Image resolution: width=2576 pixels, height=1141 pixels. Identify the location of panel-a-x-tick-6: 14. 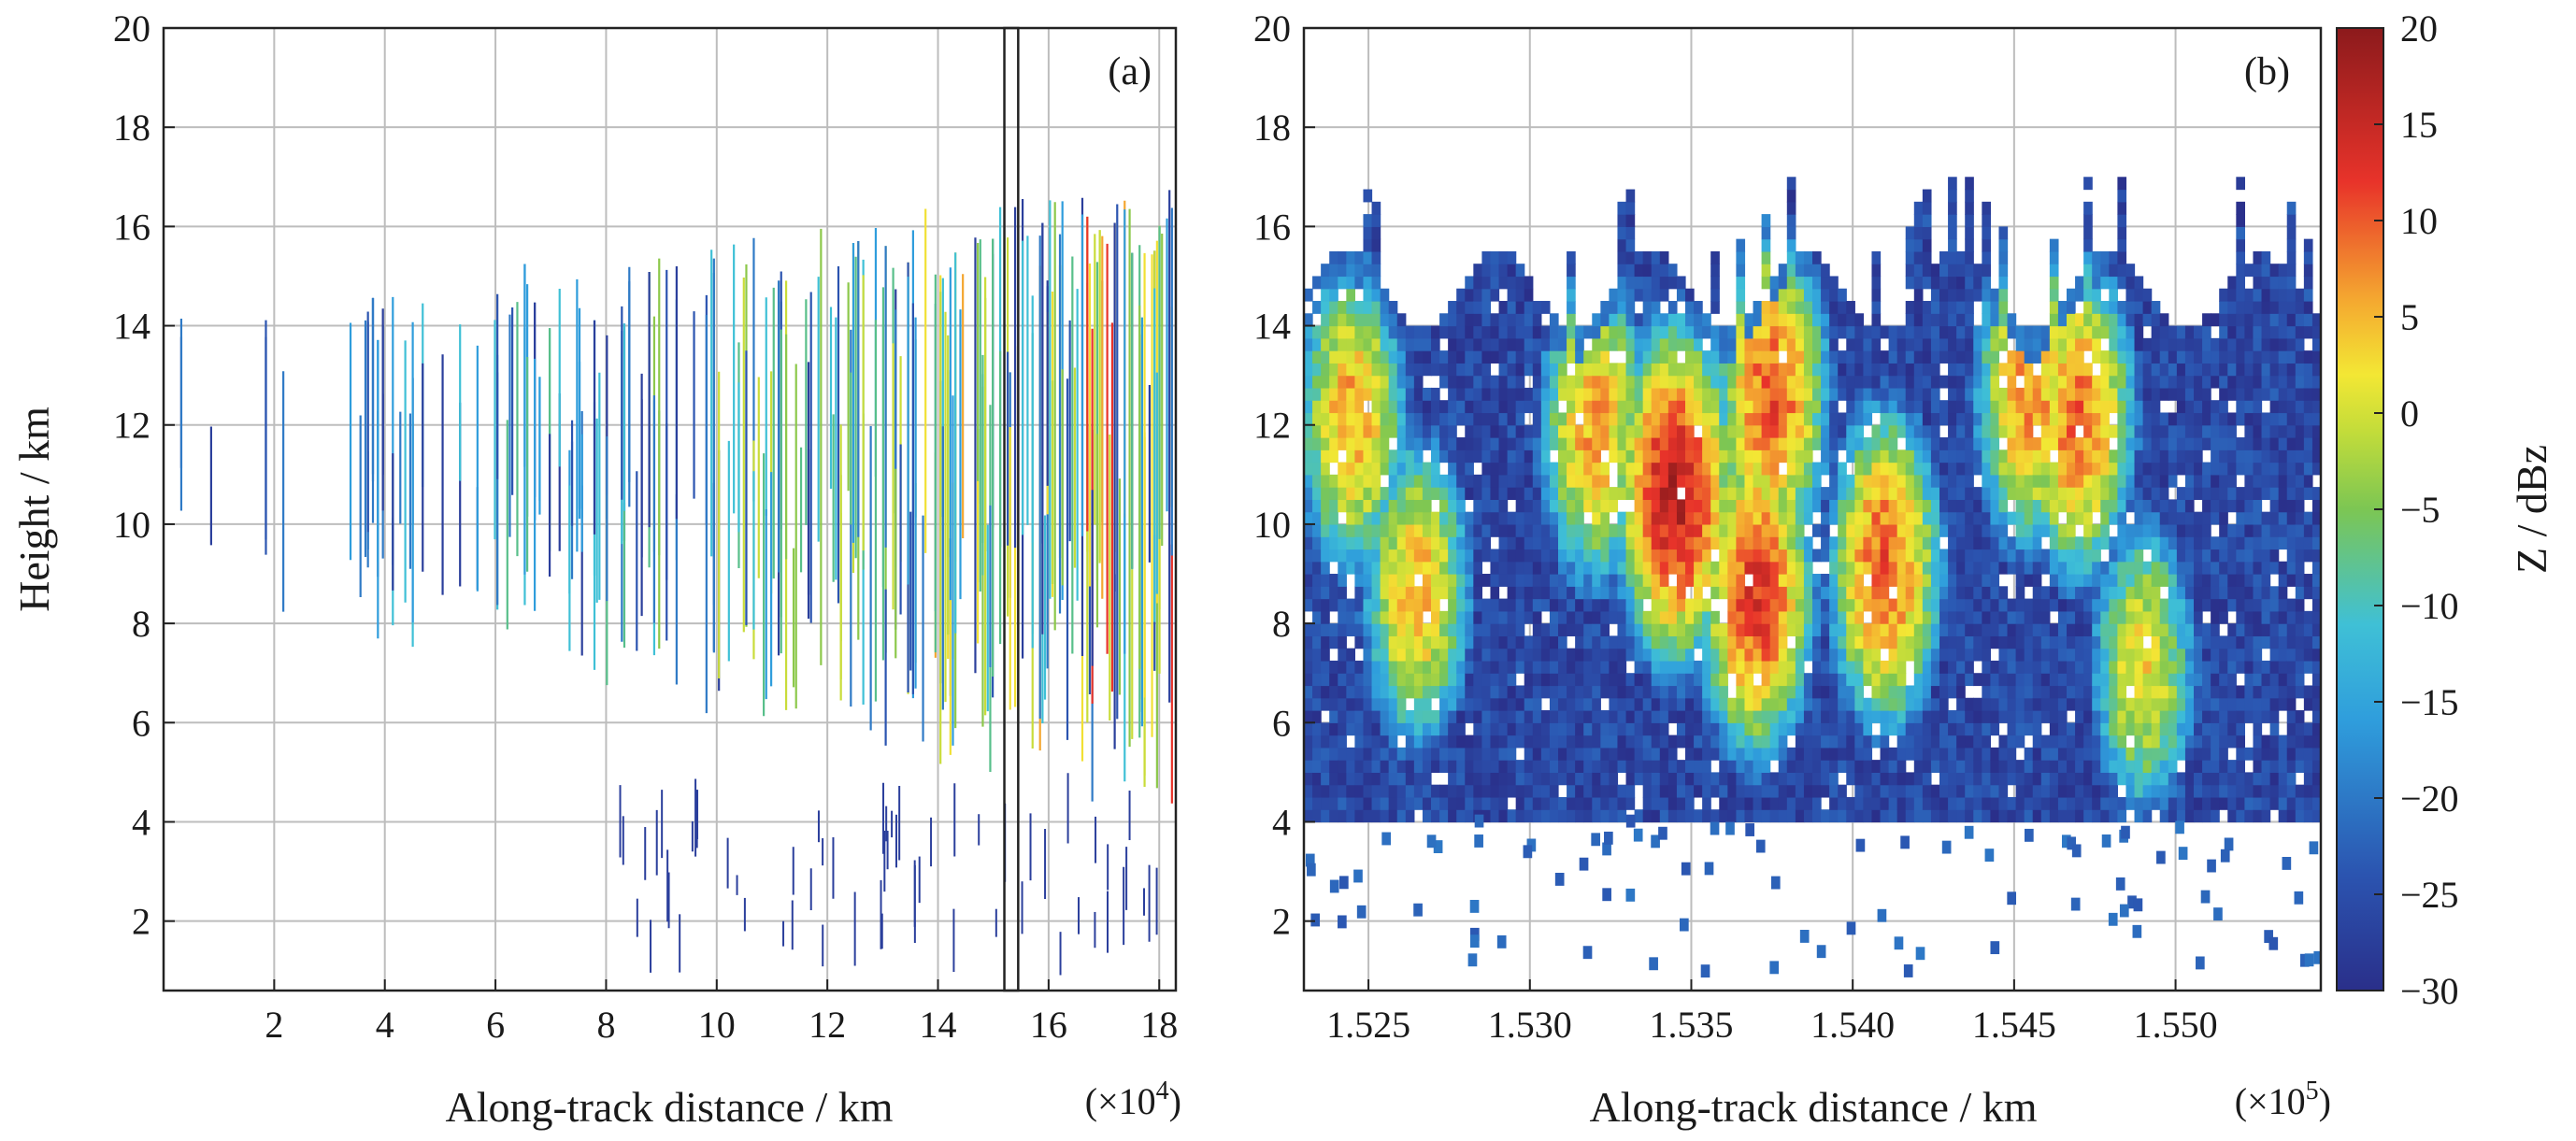
(938, 1025).